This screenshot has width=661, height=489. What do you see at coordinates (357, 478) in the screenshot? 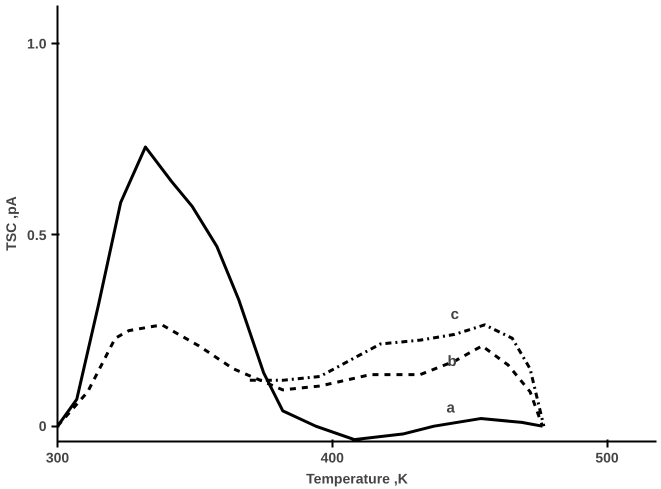
I see `x-axis-title: Temperature ,K` at bounding box center [357, 478].